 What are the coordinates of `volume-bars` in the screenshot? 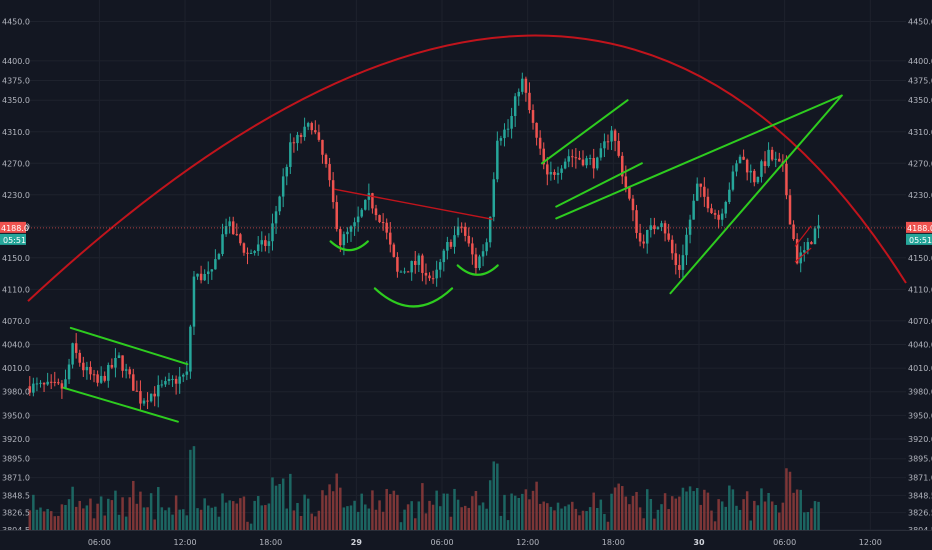 It's located at (424, 488).